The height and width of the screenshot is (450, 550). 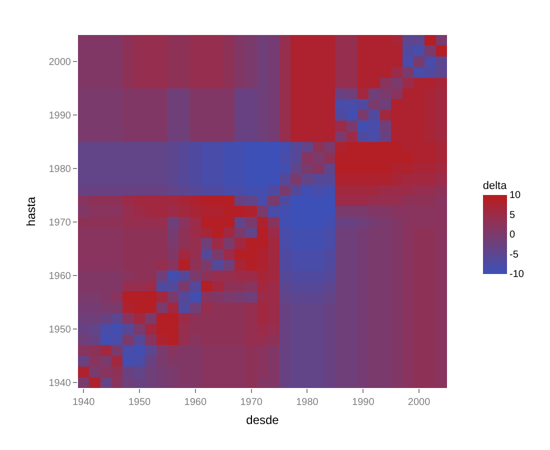 I want to click on y-tick-label: 1940, so click(x=60, y=384).